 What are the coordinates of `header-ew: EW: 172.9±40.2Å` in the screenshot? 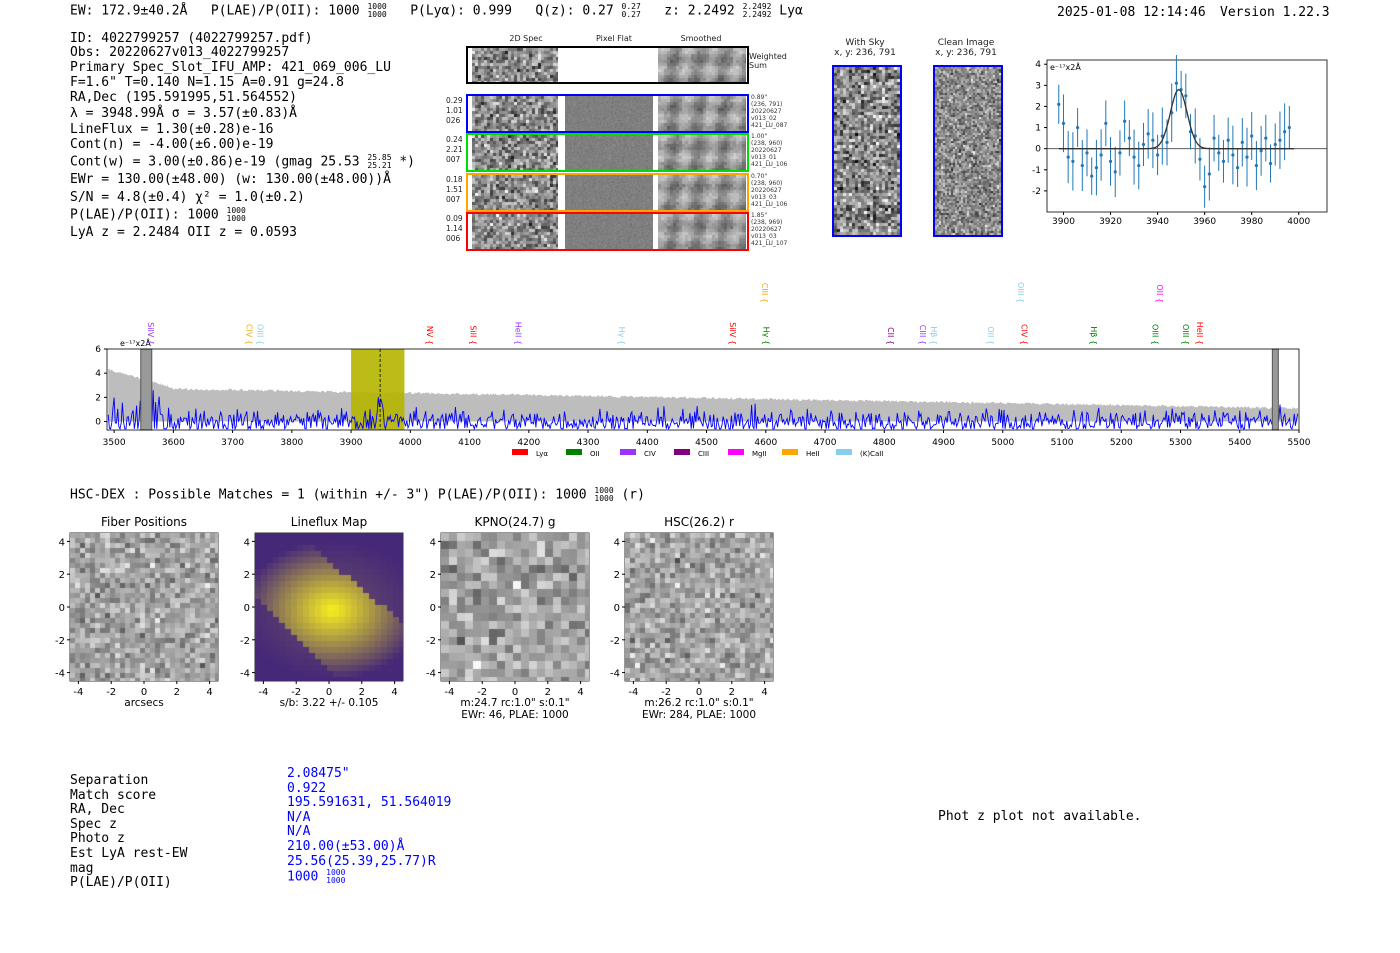 It's located at (129, 11).